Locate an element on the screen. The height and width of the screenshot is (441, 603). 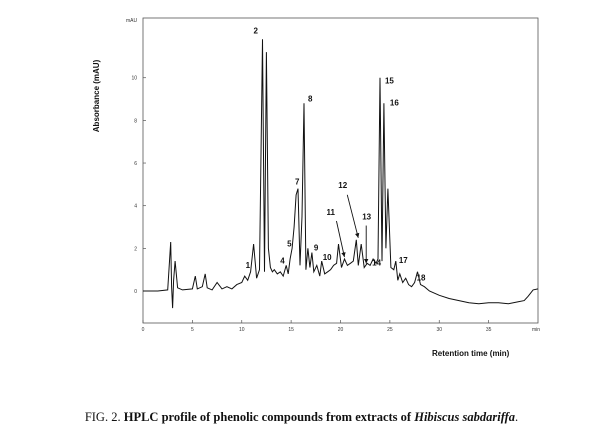
x-tick-label: 25 is located at coordinates (390, 330).